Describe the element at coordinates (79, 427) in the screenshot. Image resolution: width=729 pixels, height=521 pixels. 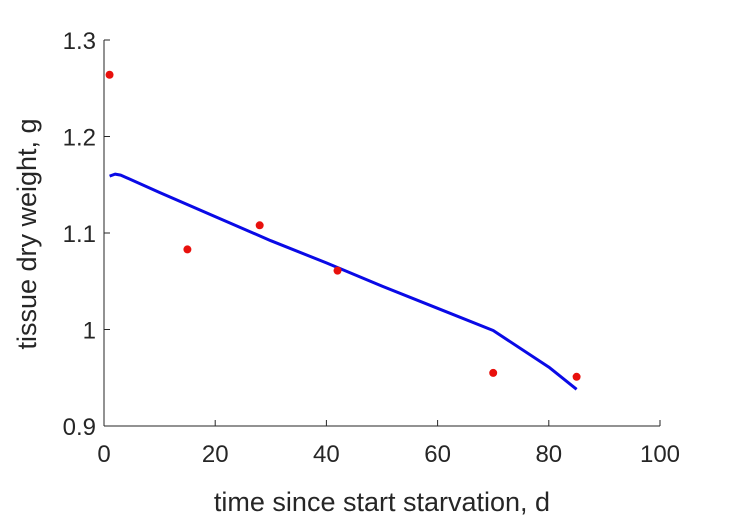
I see `y-tick-label: 0.9` at that location.